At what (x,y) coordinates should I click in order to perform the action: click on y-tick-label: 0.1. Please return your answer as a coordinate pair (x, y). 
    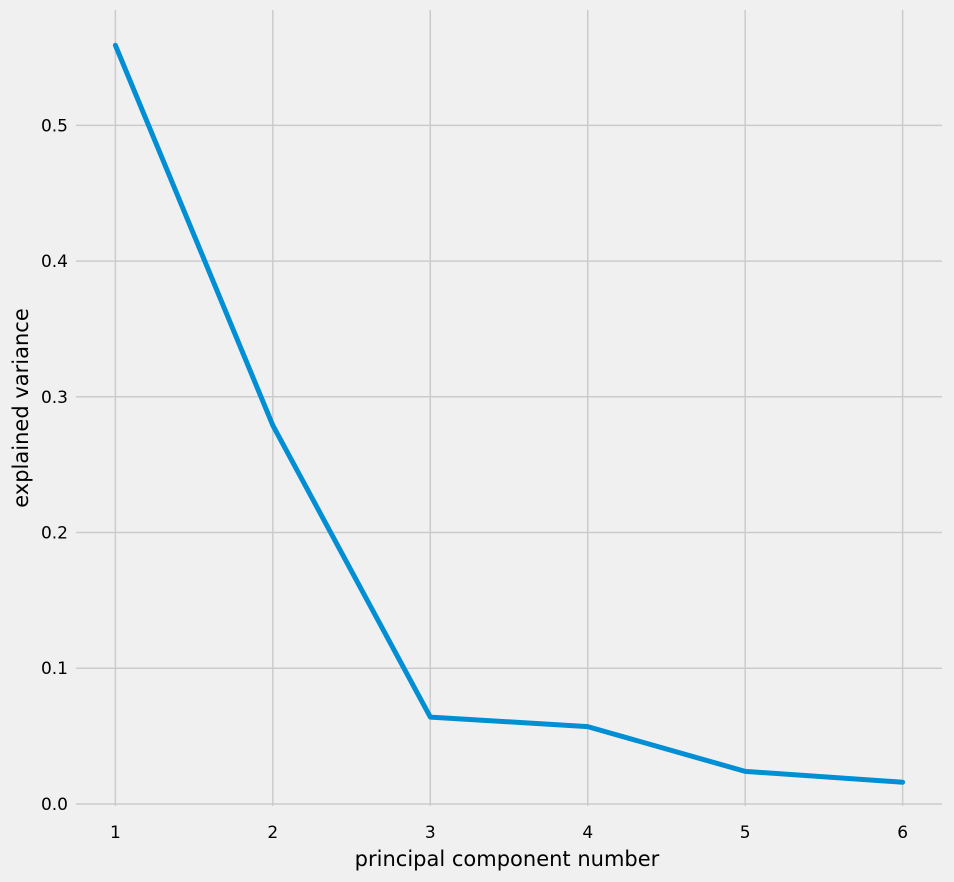
    Looking at the image, I should click on (54, 669).